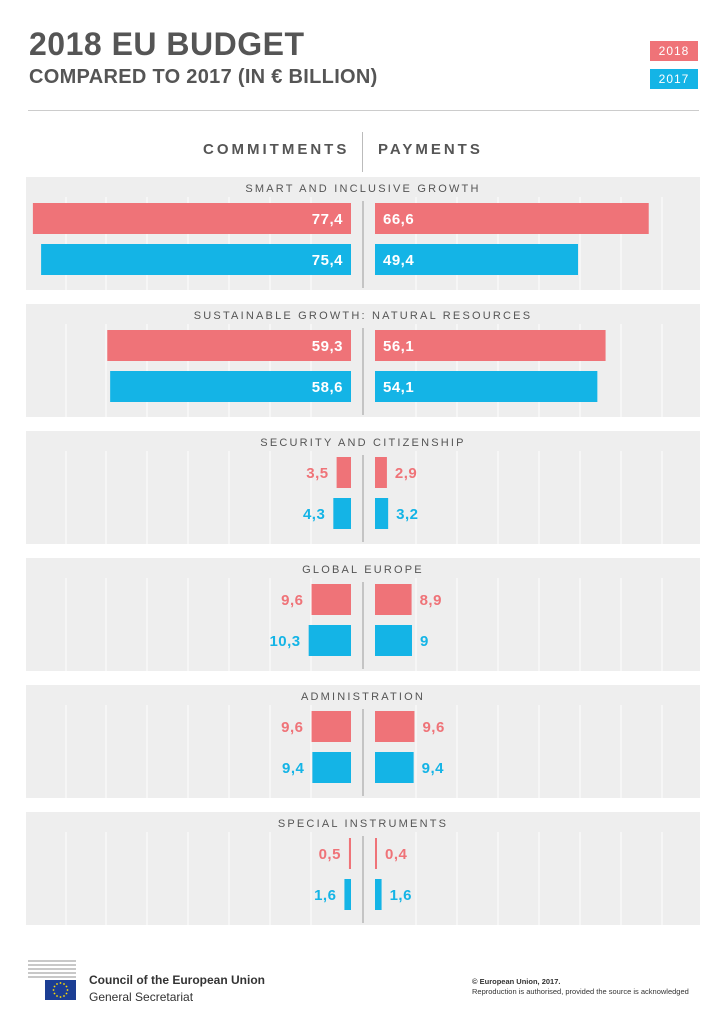 The image size is (727, 1024). What do you see at coordinates (516, 981) in the screenshot?
I see `copyright: © European Union, 2017.` at bounding box center [516, 981].